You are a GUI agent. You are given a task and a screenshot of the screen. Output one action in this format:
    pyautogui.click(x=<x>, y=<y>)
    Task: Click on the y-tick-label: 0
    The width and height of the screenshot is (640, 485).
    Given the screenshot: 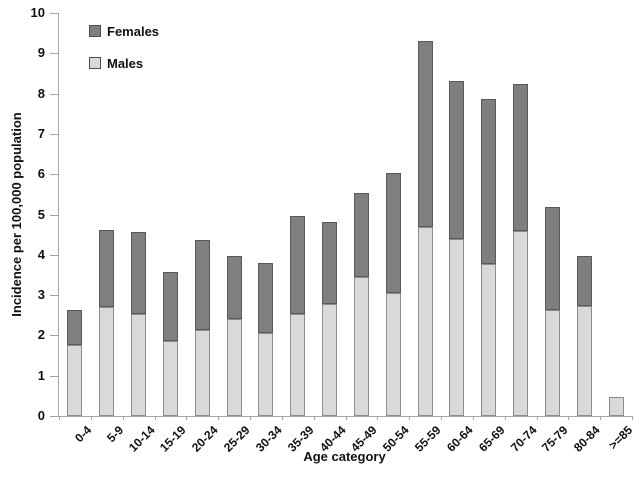 What is the action you would take?
    pyautogui.click(x=41, y=415)
    